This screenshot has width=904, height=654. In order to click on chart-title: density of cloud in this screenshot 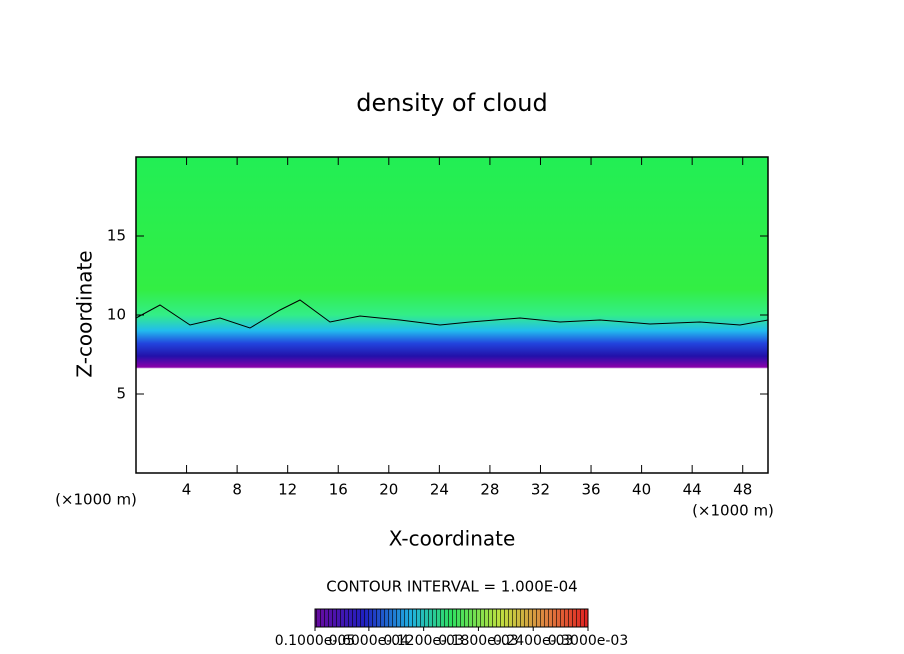, I will do `click(451, 103)`.